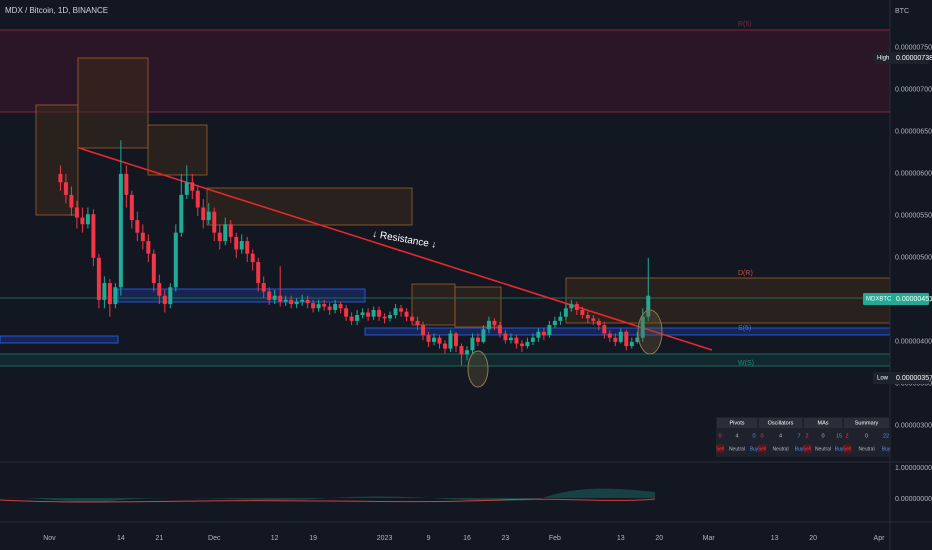 The width and height of the screenshot is (932, 550). I want to click on x-tick-label: 21, so click(159, 538).